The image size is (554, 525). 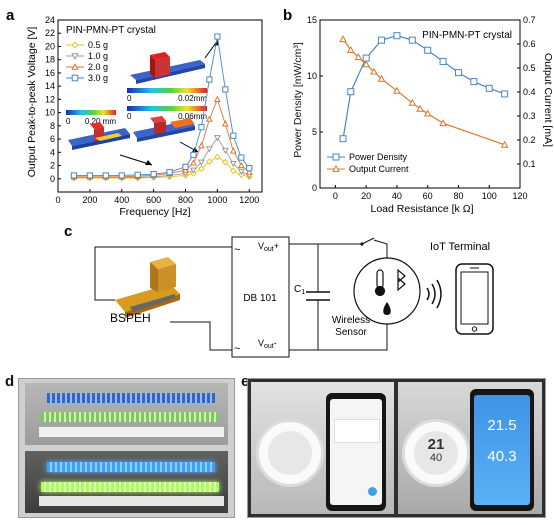 I want to click on legend-label: 3.0 g, so click(x=98, y=78).